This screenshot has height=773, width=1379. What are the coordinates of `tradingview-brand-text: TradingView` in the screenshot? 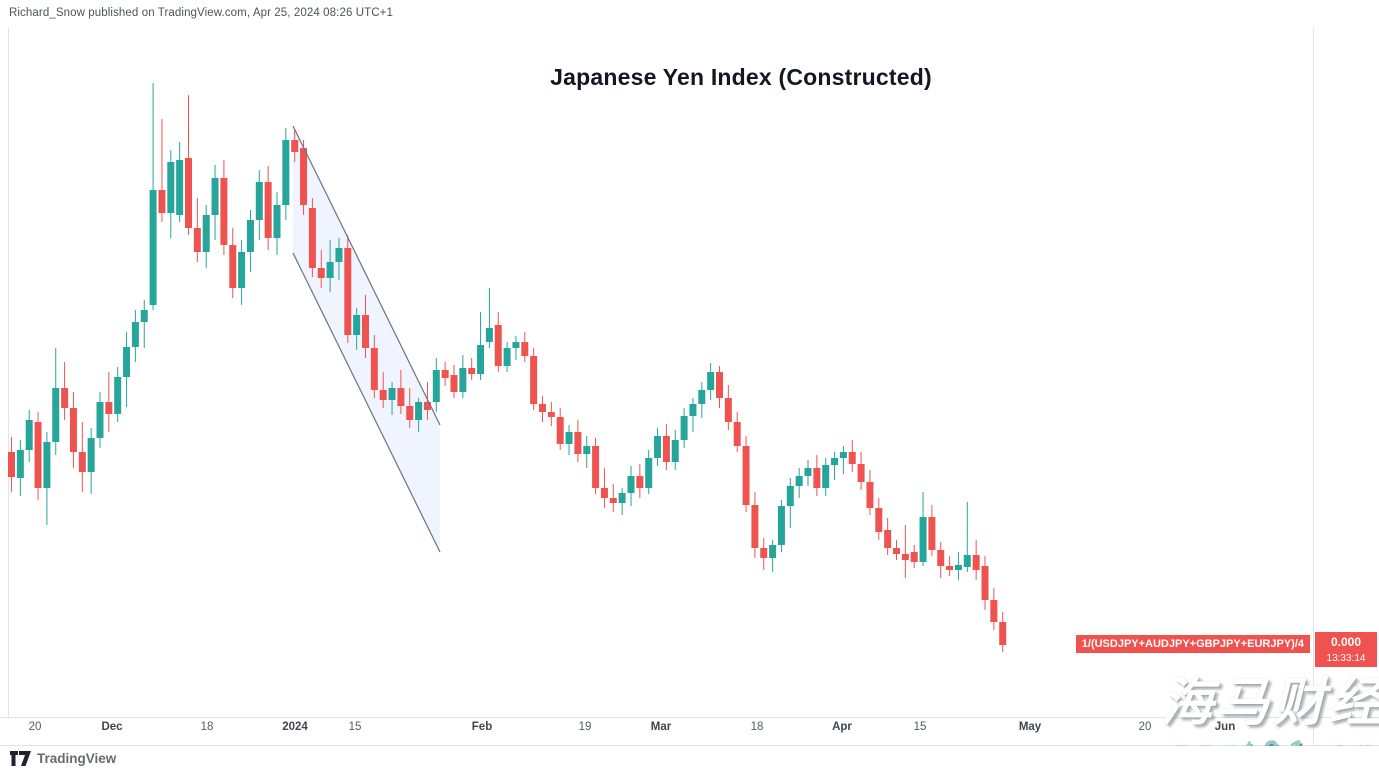 It's located at (77, 758).